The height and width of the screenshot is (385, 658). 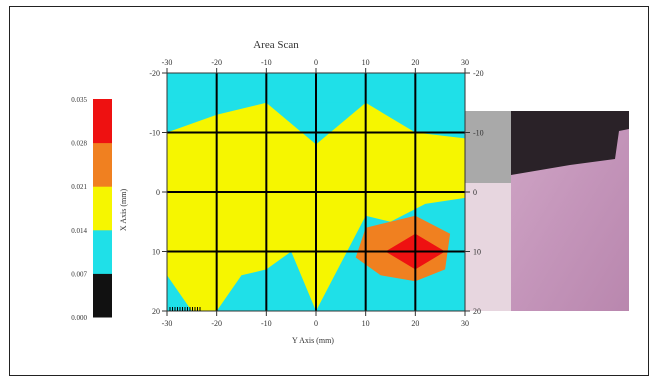 I want to click on x-tick-label-bottom: 30, so click(x=465, y=323).